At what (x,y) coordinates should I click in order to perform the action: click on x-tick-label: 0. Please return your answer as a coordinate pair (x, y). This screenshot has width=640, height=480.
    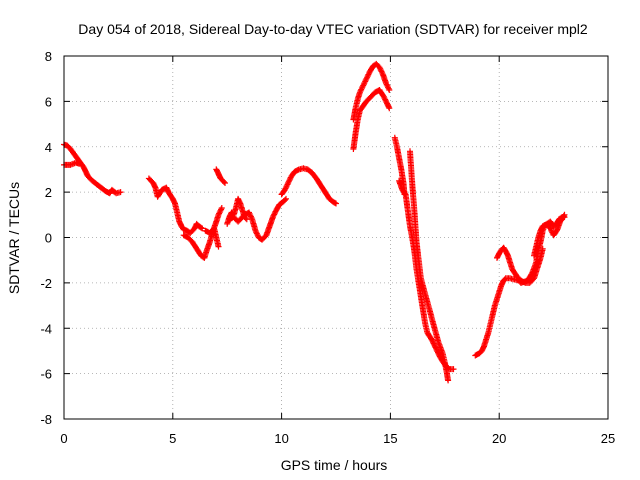
    Looking at the image, I should click on (63, 438).